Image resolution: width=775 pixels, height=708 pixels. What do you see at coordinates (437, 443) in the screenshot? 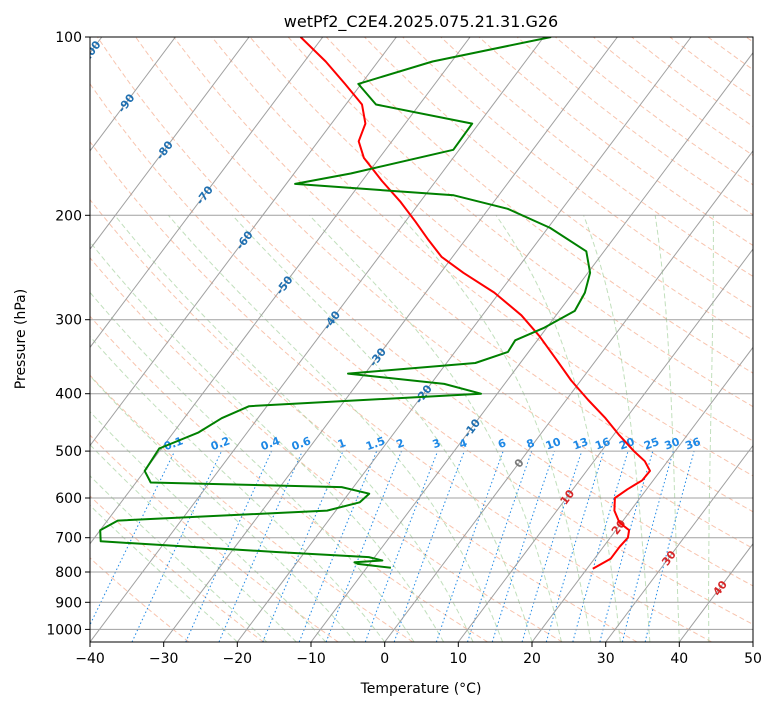
I see `mixing-ratio-label: 3` at bounding box center [437, 443].